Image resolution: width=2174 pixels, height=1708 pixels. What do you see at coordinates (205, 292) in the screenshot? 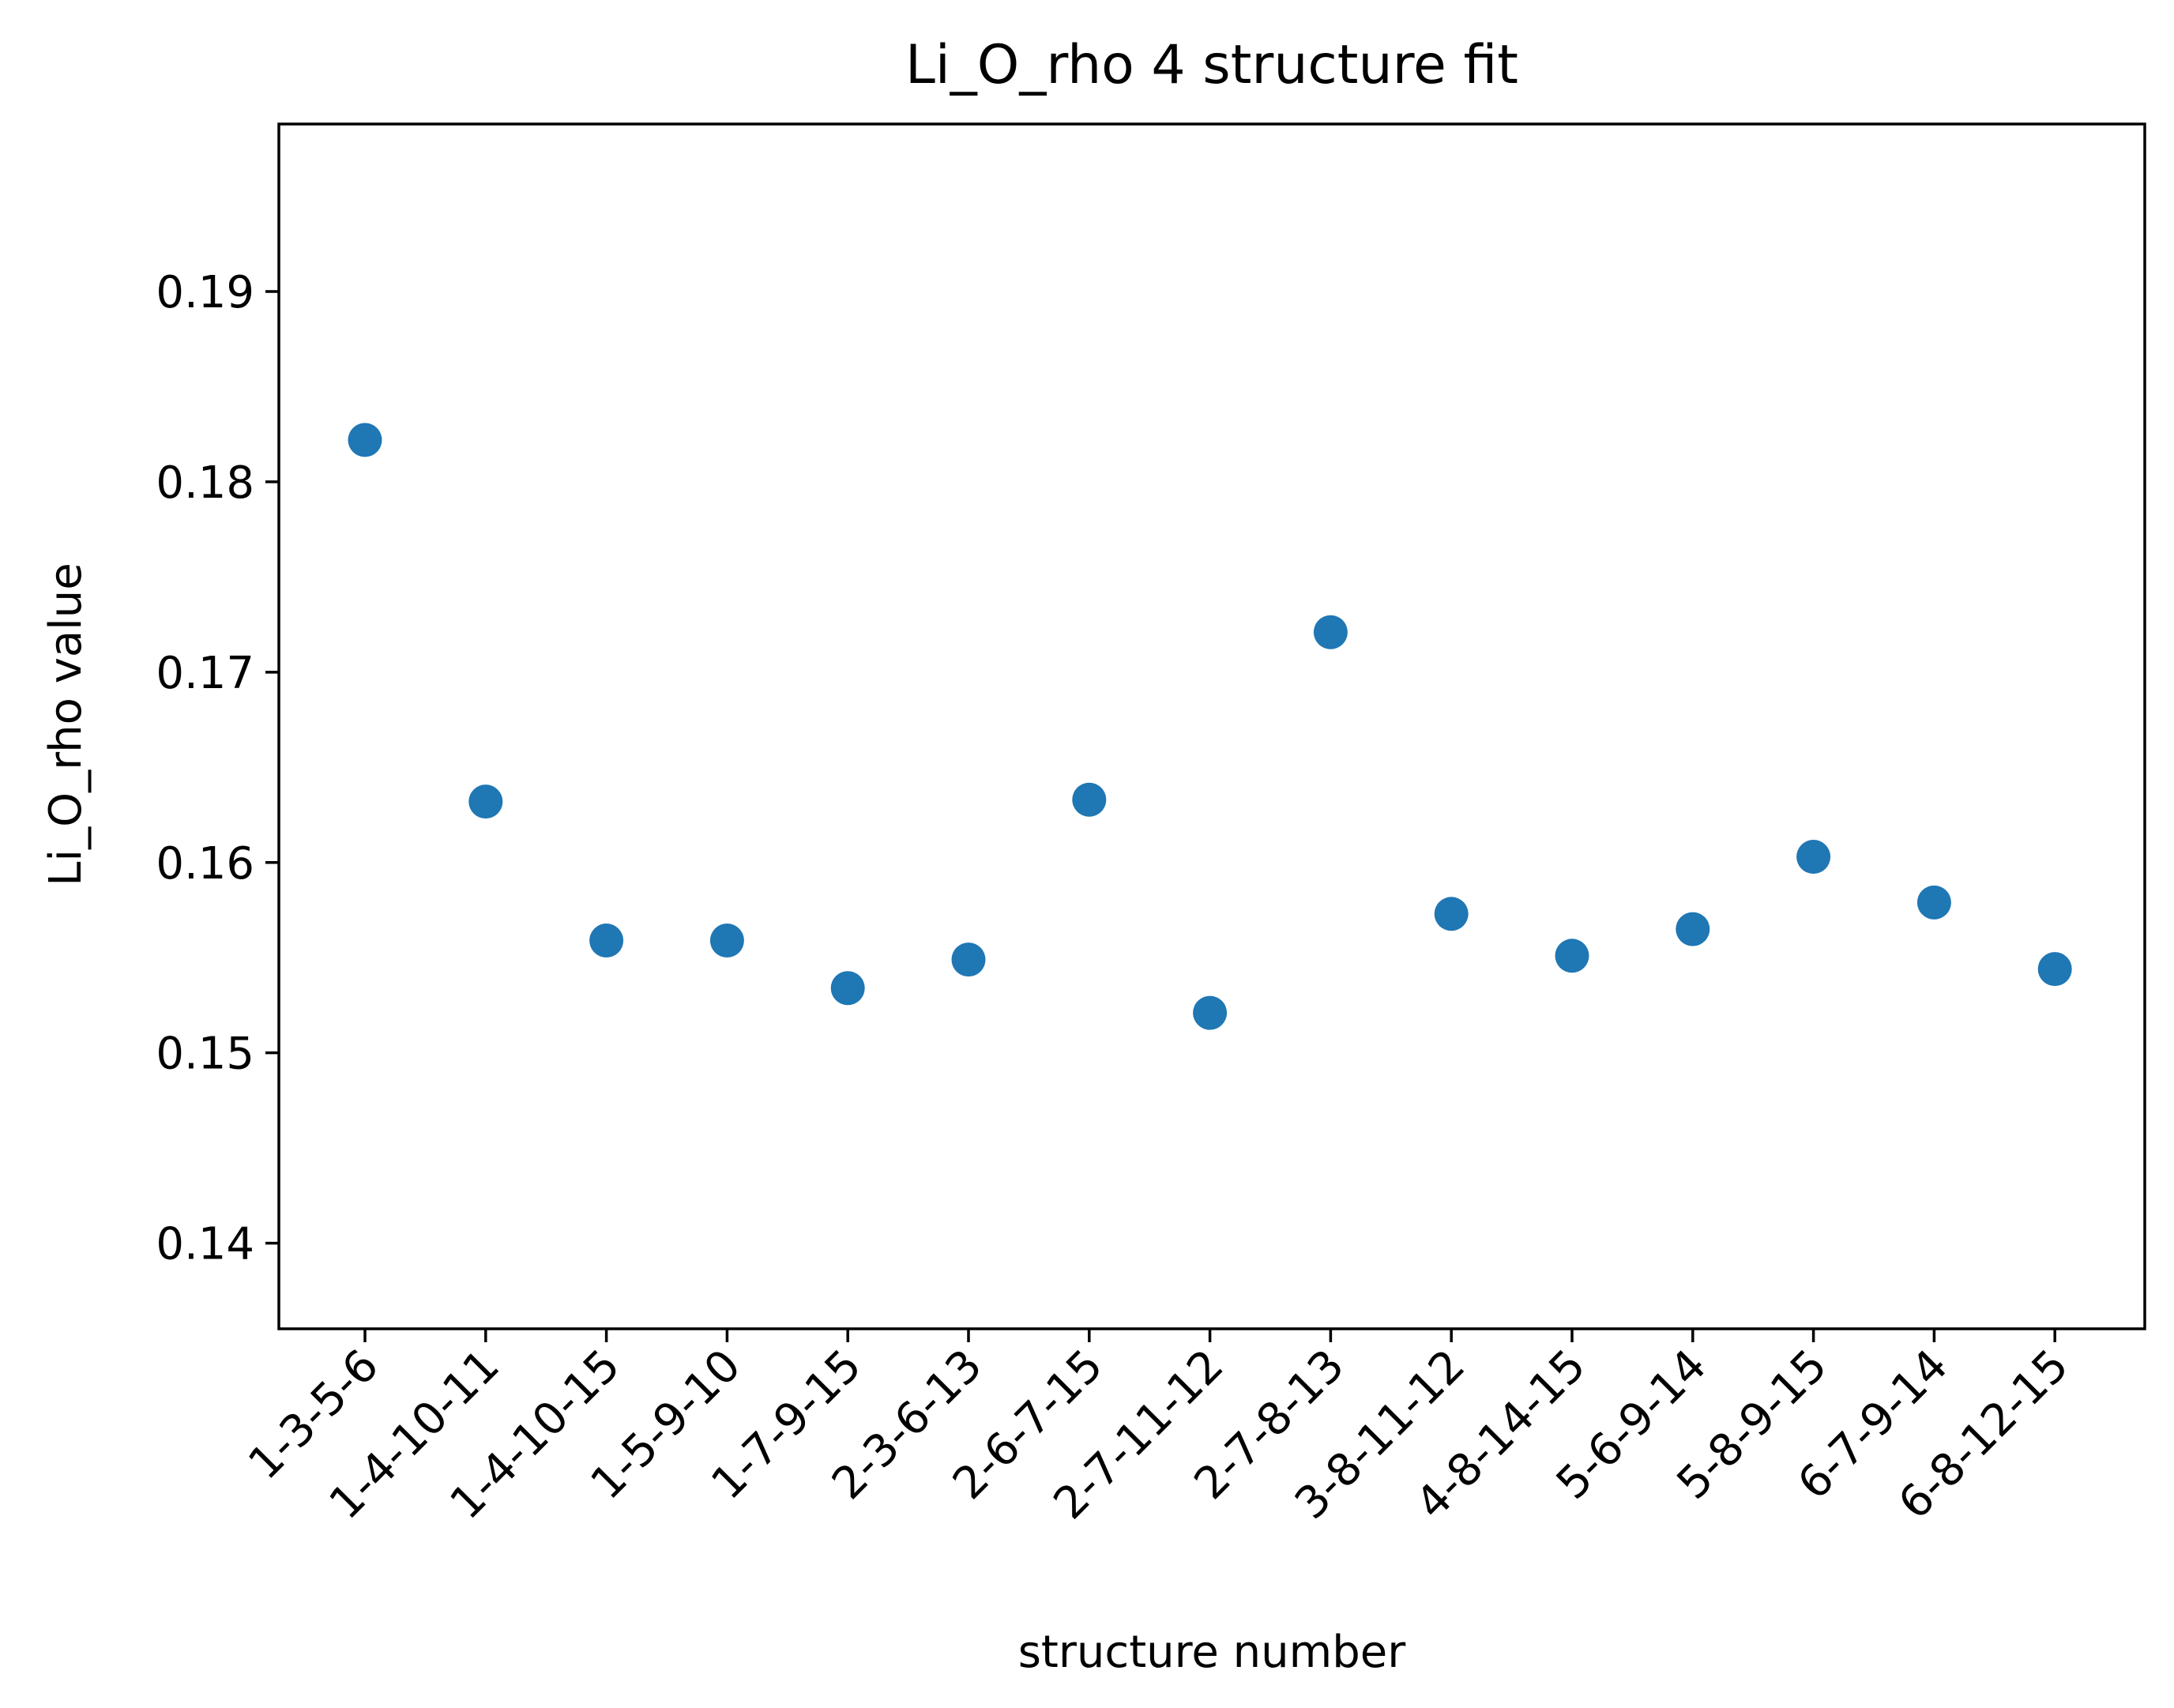
I see `y-tick-label: 0.19` at bounding box center [205, 292].